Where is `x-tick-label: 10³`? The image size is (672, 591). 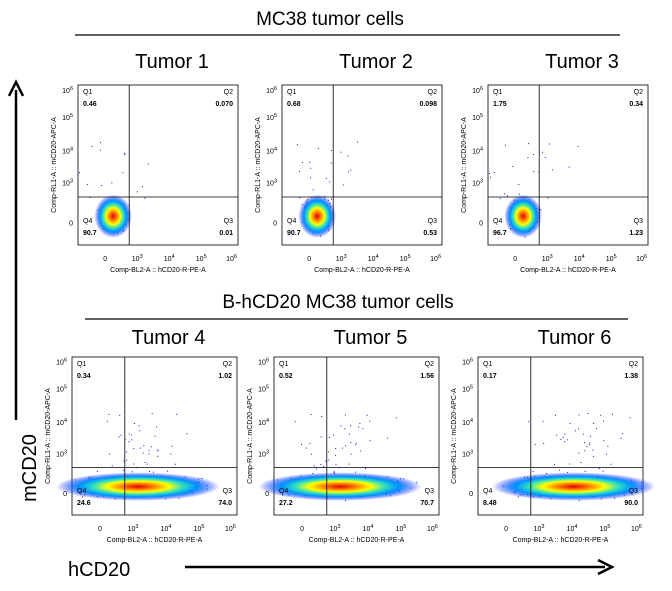 x-tick-label: 10³ is located at coordinates (539, 528).